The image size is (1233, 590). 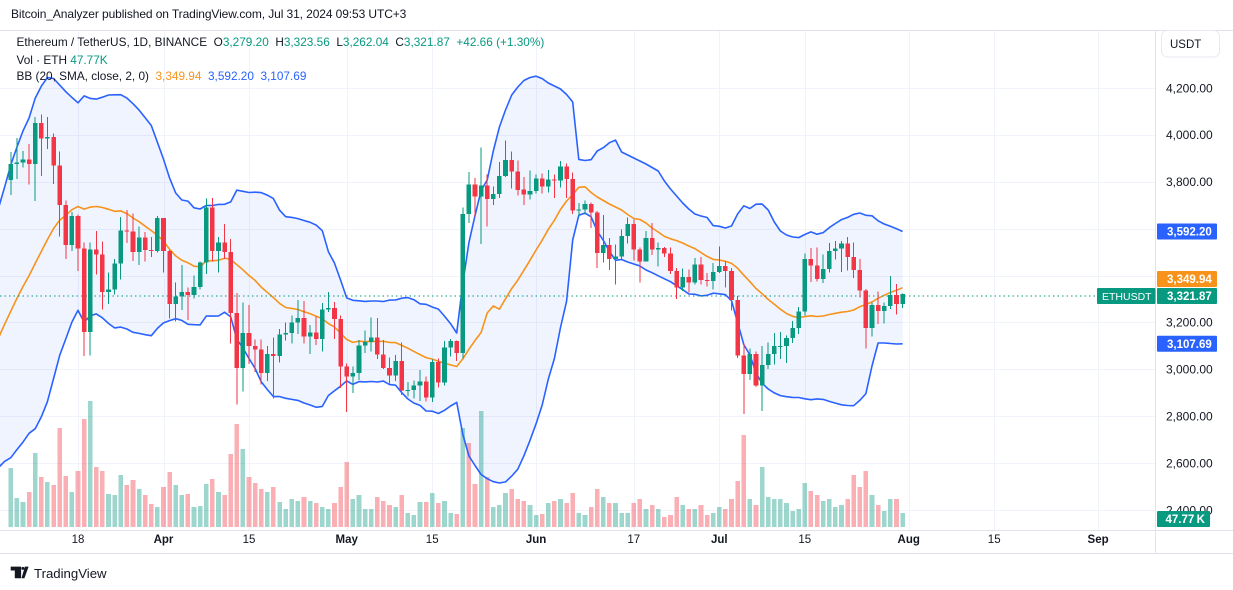 I want to click on svg-text: USDT, so click(x=1185, y=45).